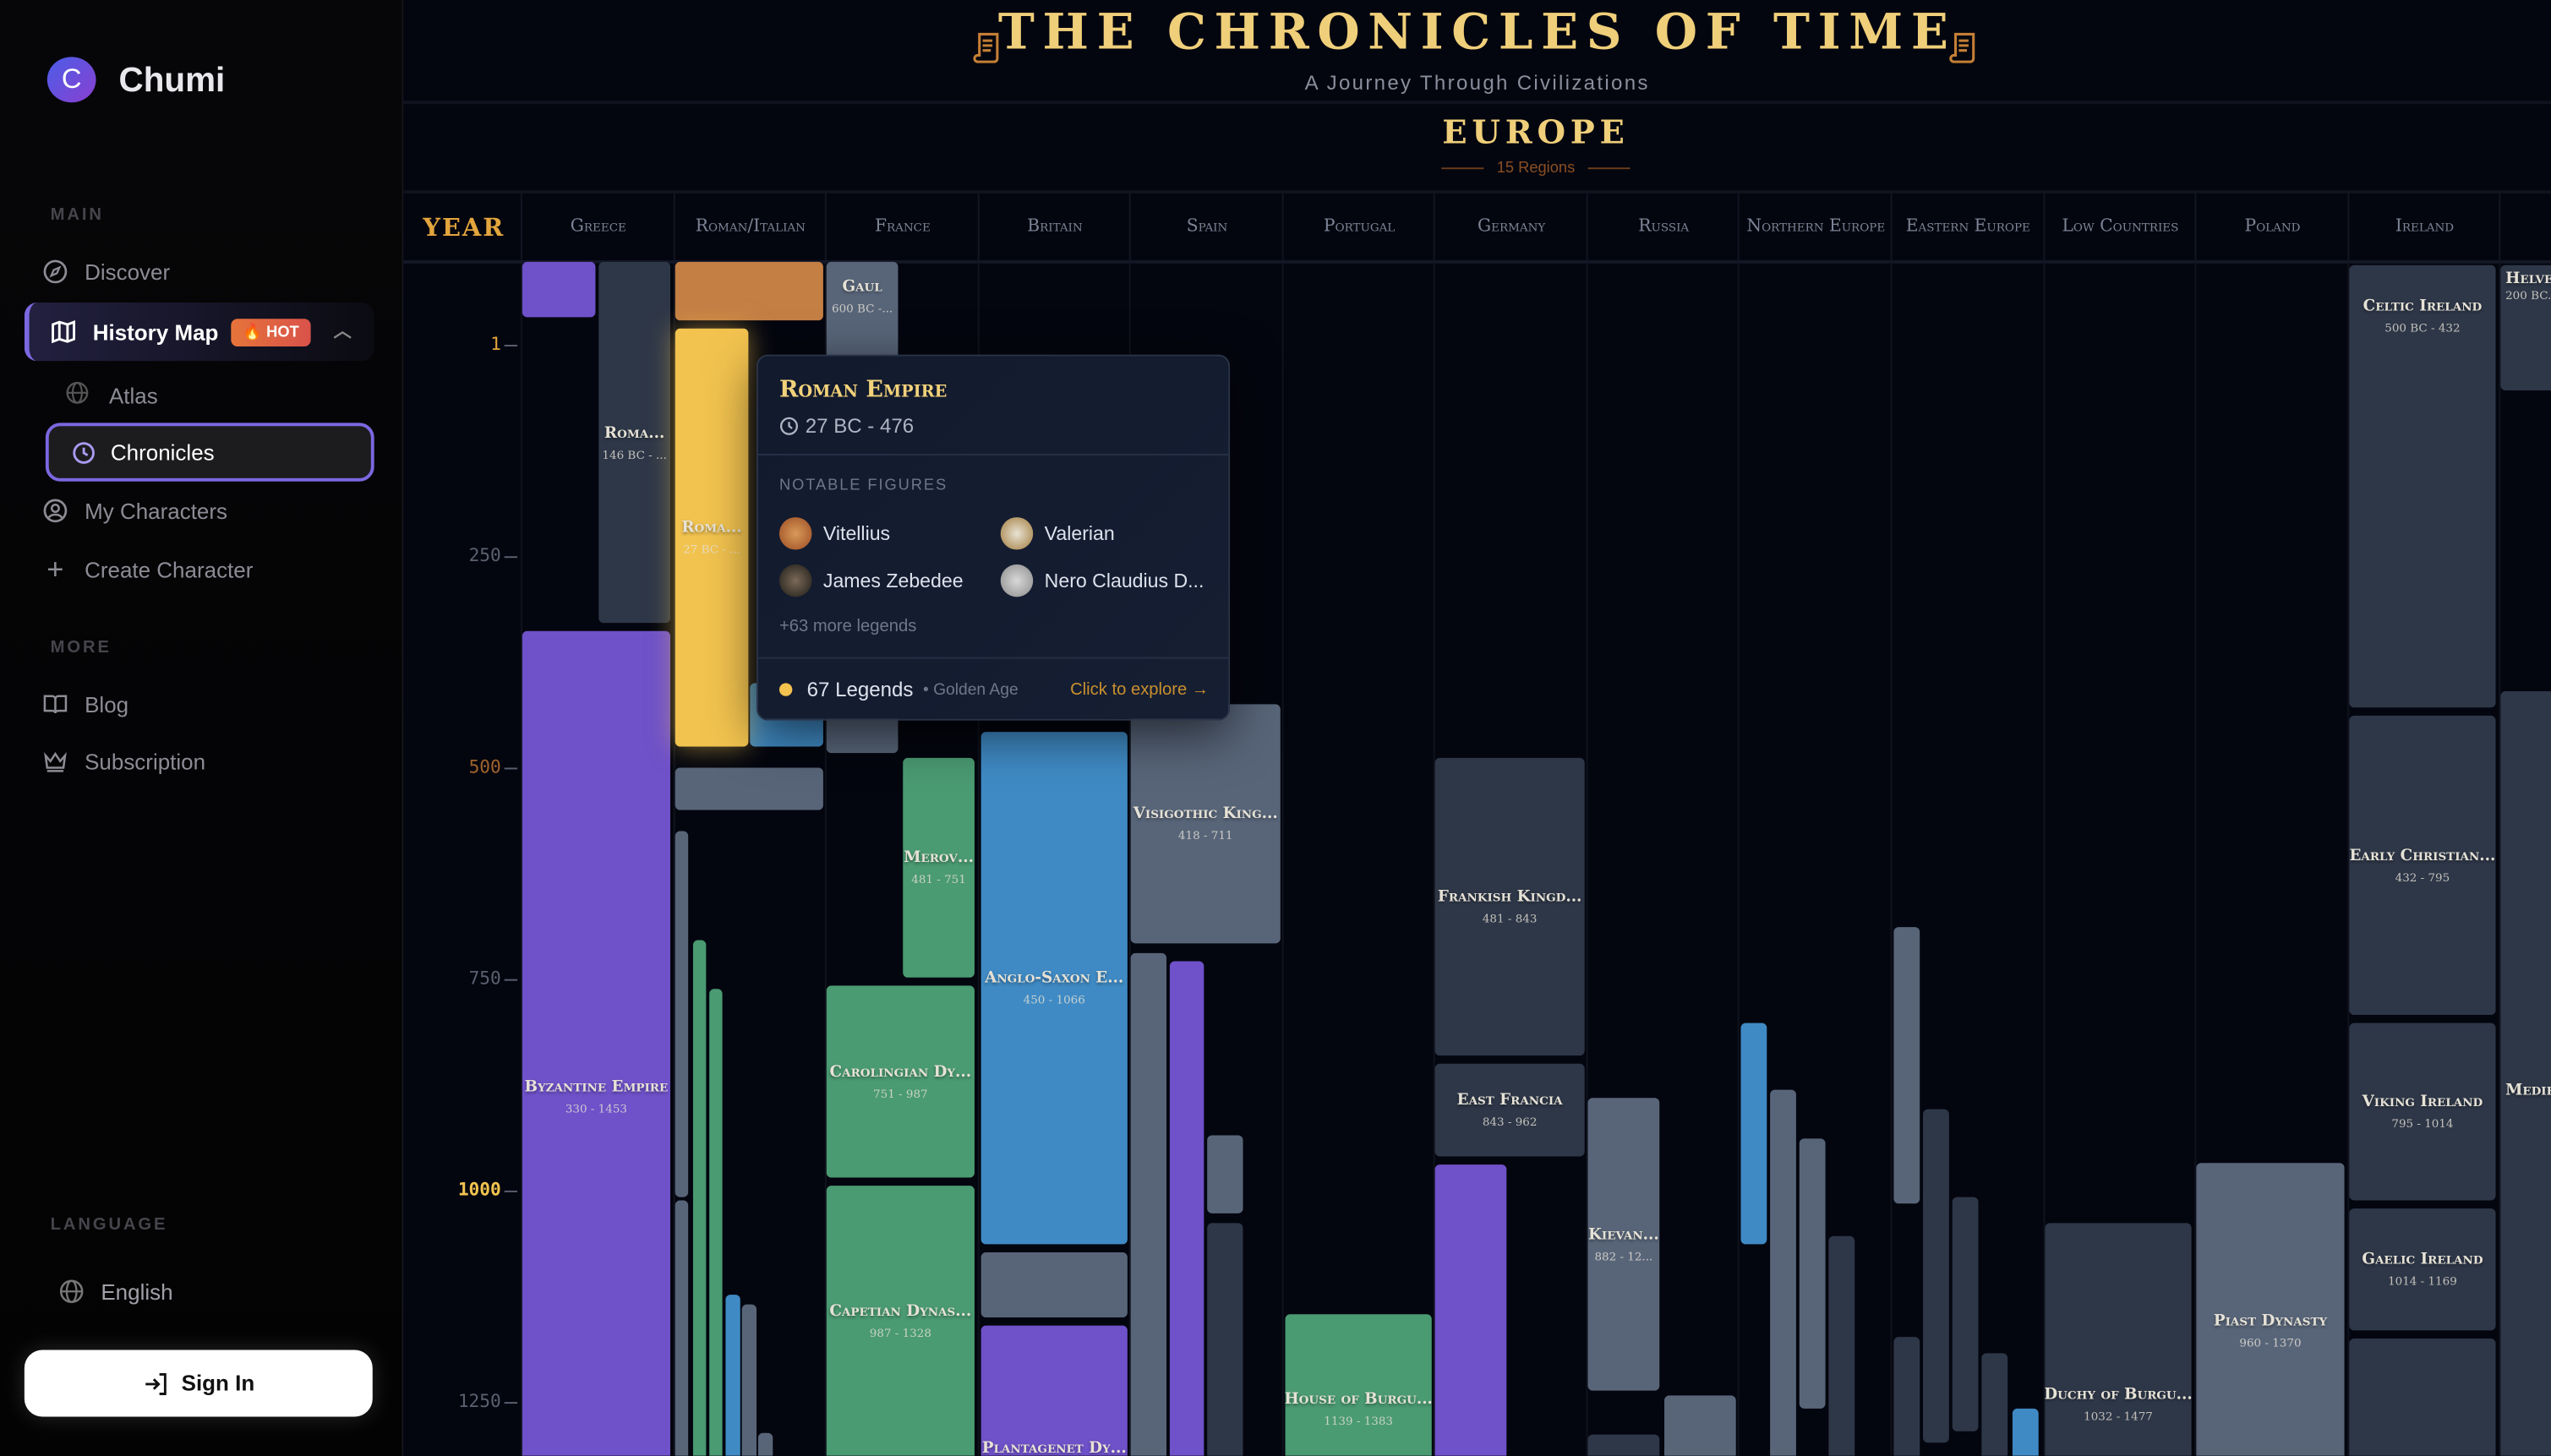 The height and width of the screenshot is (1456, 2551). Describe the element at coordinates (1057, 533) in the screenshot. I see `figure-valerian: Valerian` at that location.